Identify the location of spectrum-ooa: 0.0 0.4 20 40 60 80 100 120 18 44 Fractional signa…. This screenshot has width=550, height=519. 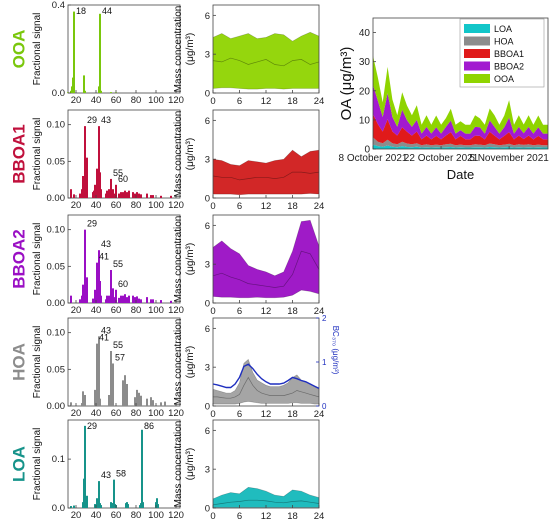
(108, 53).